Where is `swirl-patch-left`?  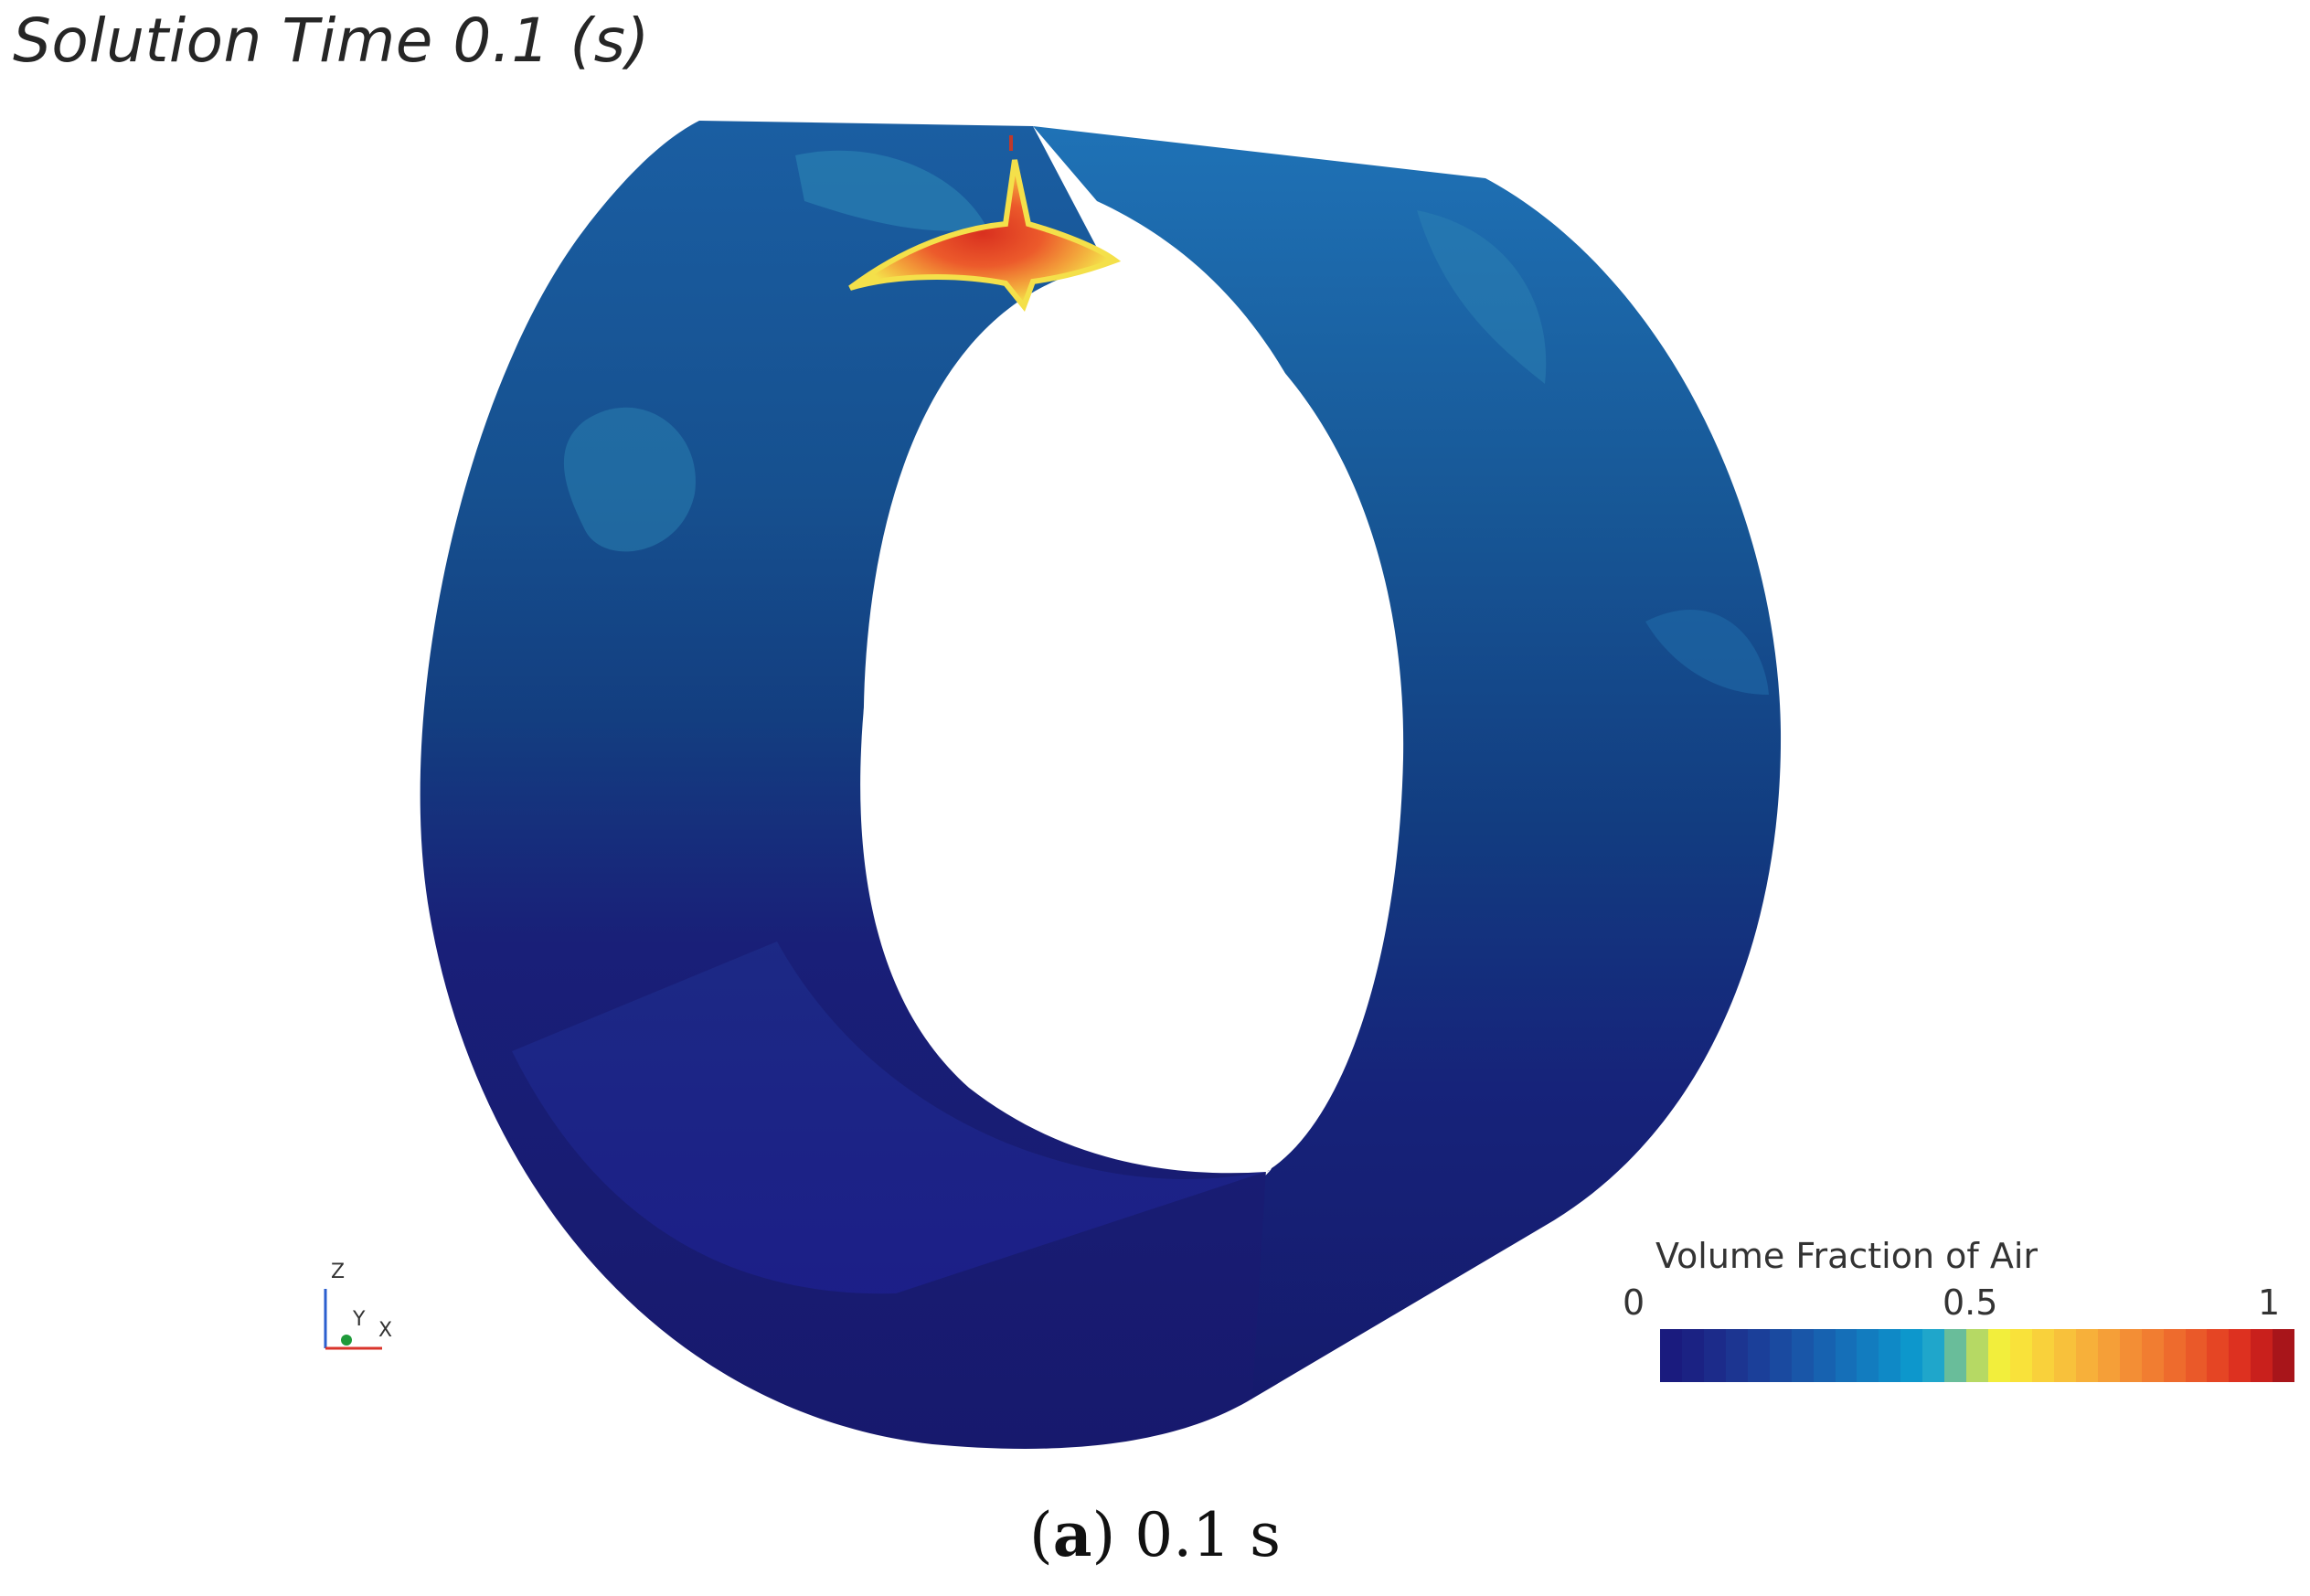 swirl-patch-left is located at coordinates (629, 479).